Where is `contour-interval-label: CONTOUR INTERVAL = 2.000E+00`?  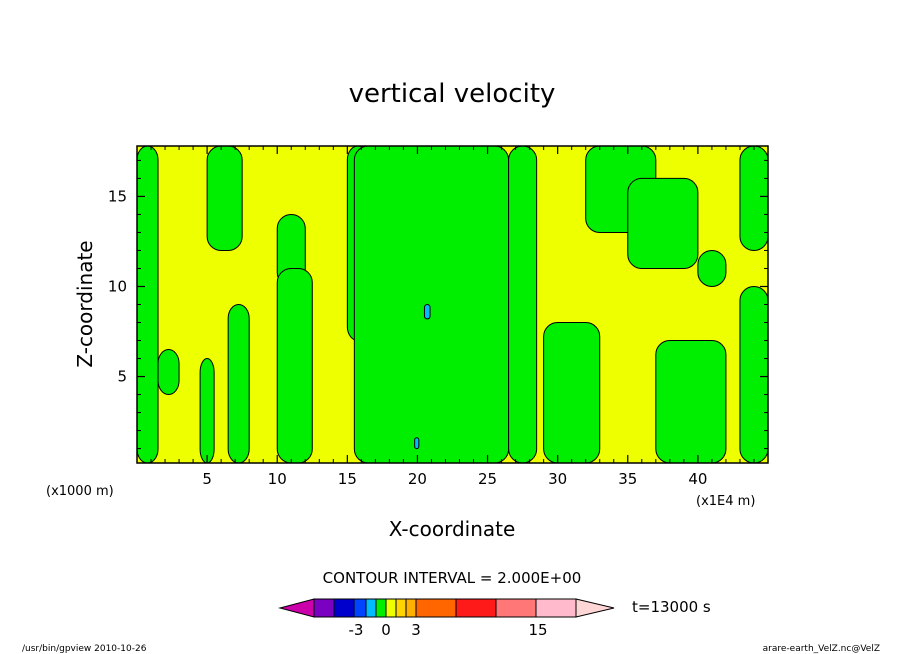 contour-interval-label: CONTOUR INTERVAL = 2.000E+00 is located at coordinates (452, 578).